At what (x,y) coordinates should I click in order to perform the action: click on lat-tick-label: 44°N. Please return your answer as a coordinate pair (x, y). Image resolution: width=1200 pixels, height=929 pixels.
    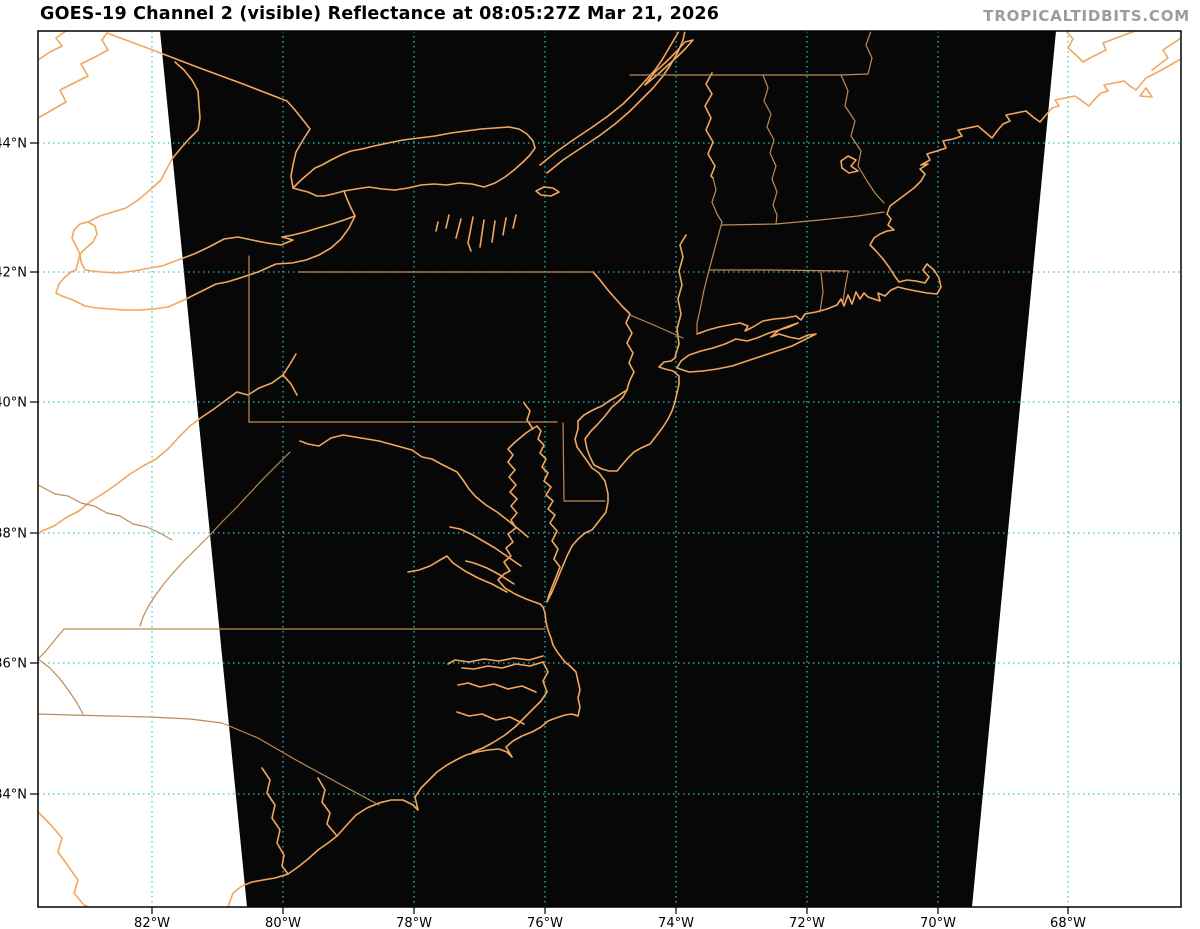
    Looking at the image, I should click on (13, 144).